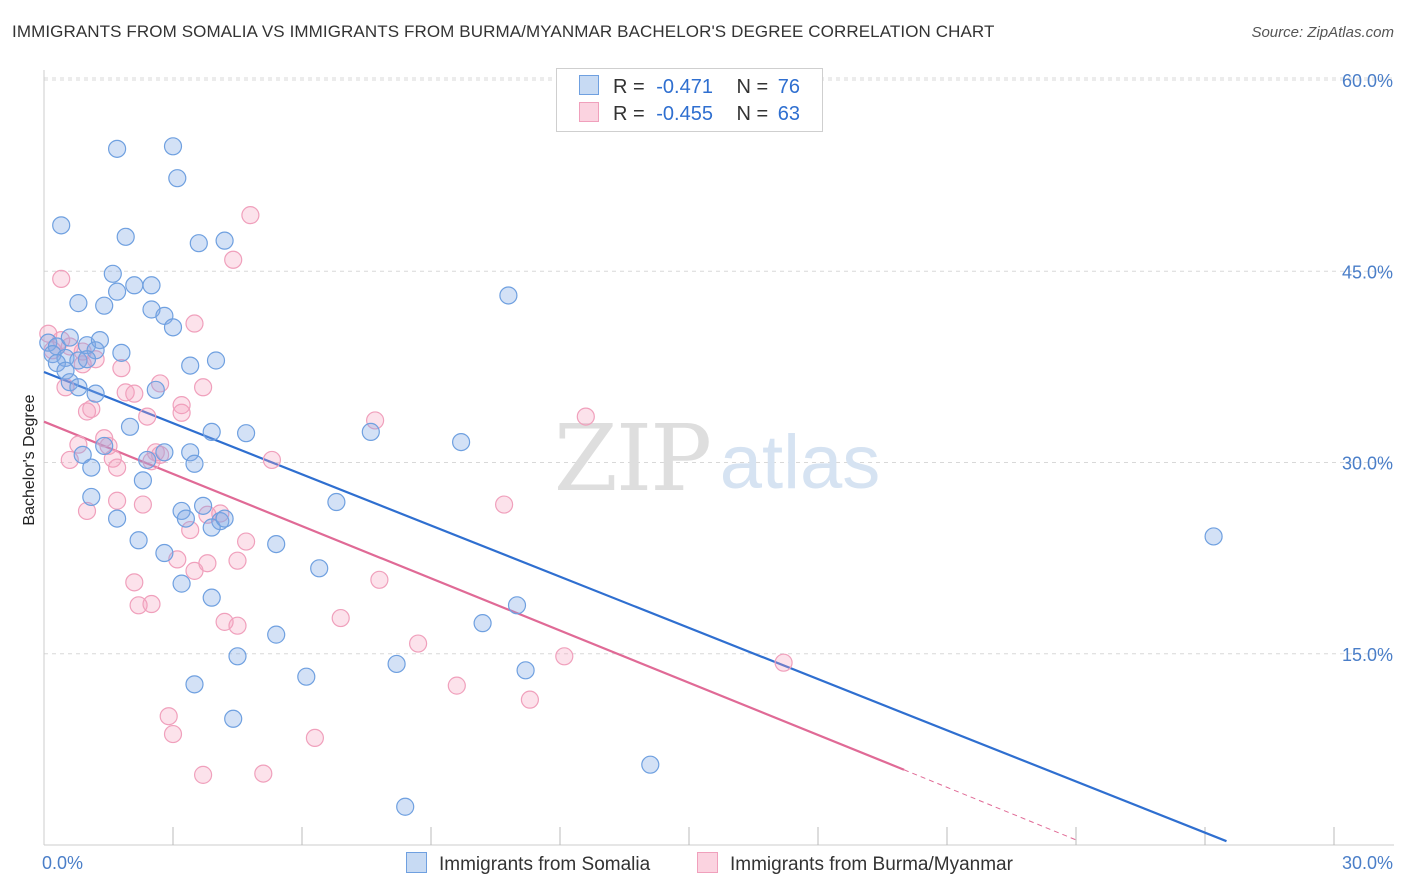 The image size is (1406, 892). What do you see at coordinates (990, 805) in the screenshot?
I see `trend-line-burma-extension` at bounding box center [990, 805].